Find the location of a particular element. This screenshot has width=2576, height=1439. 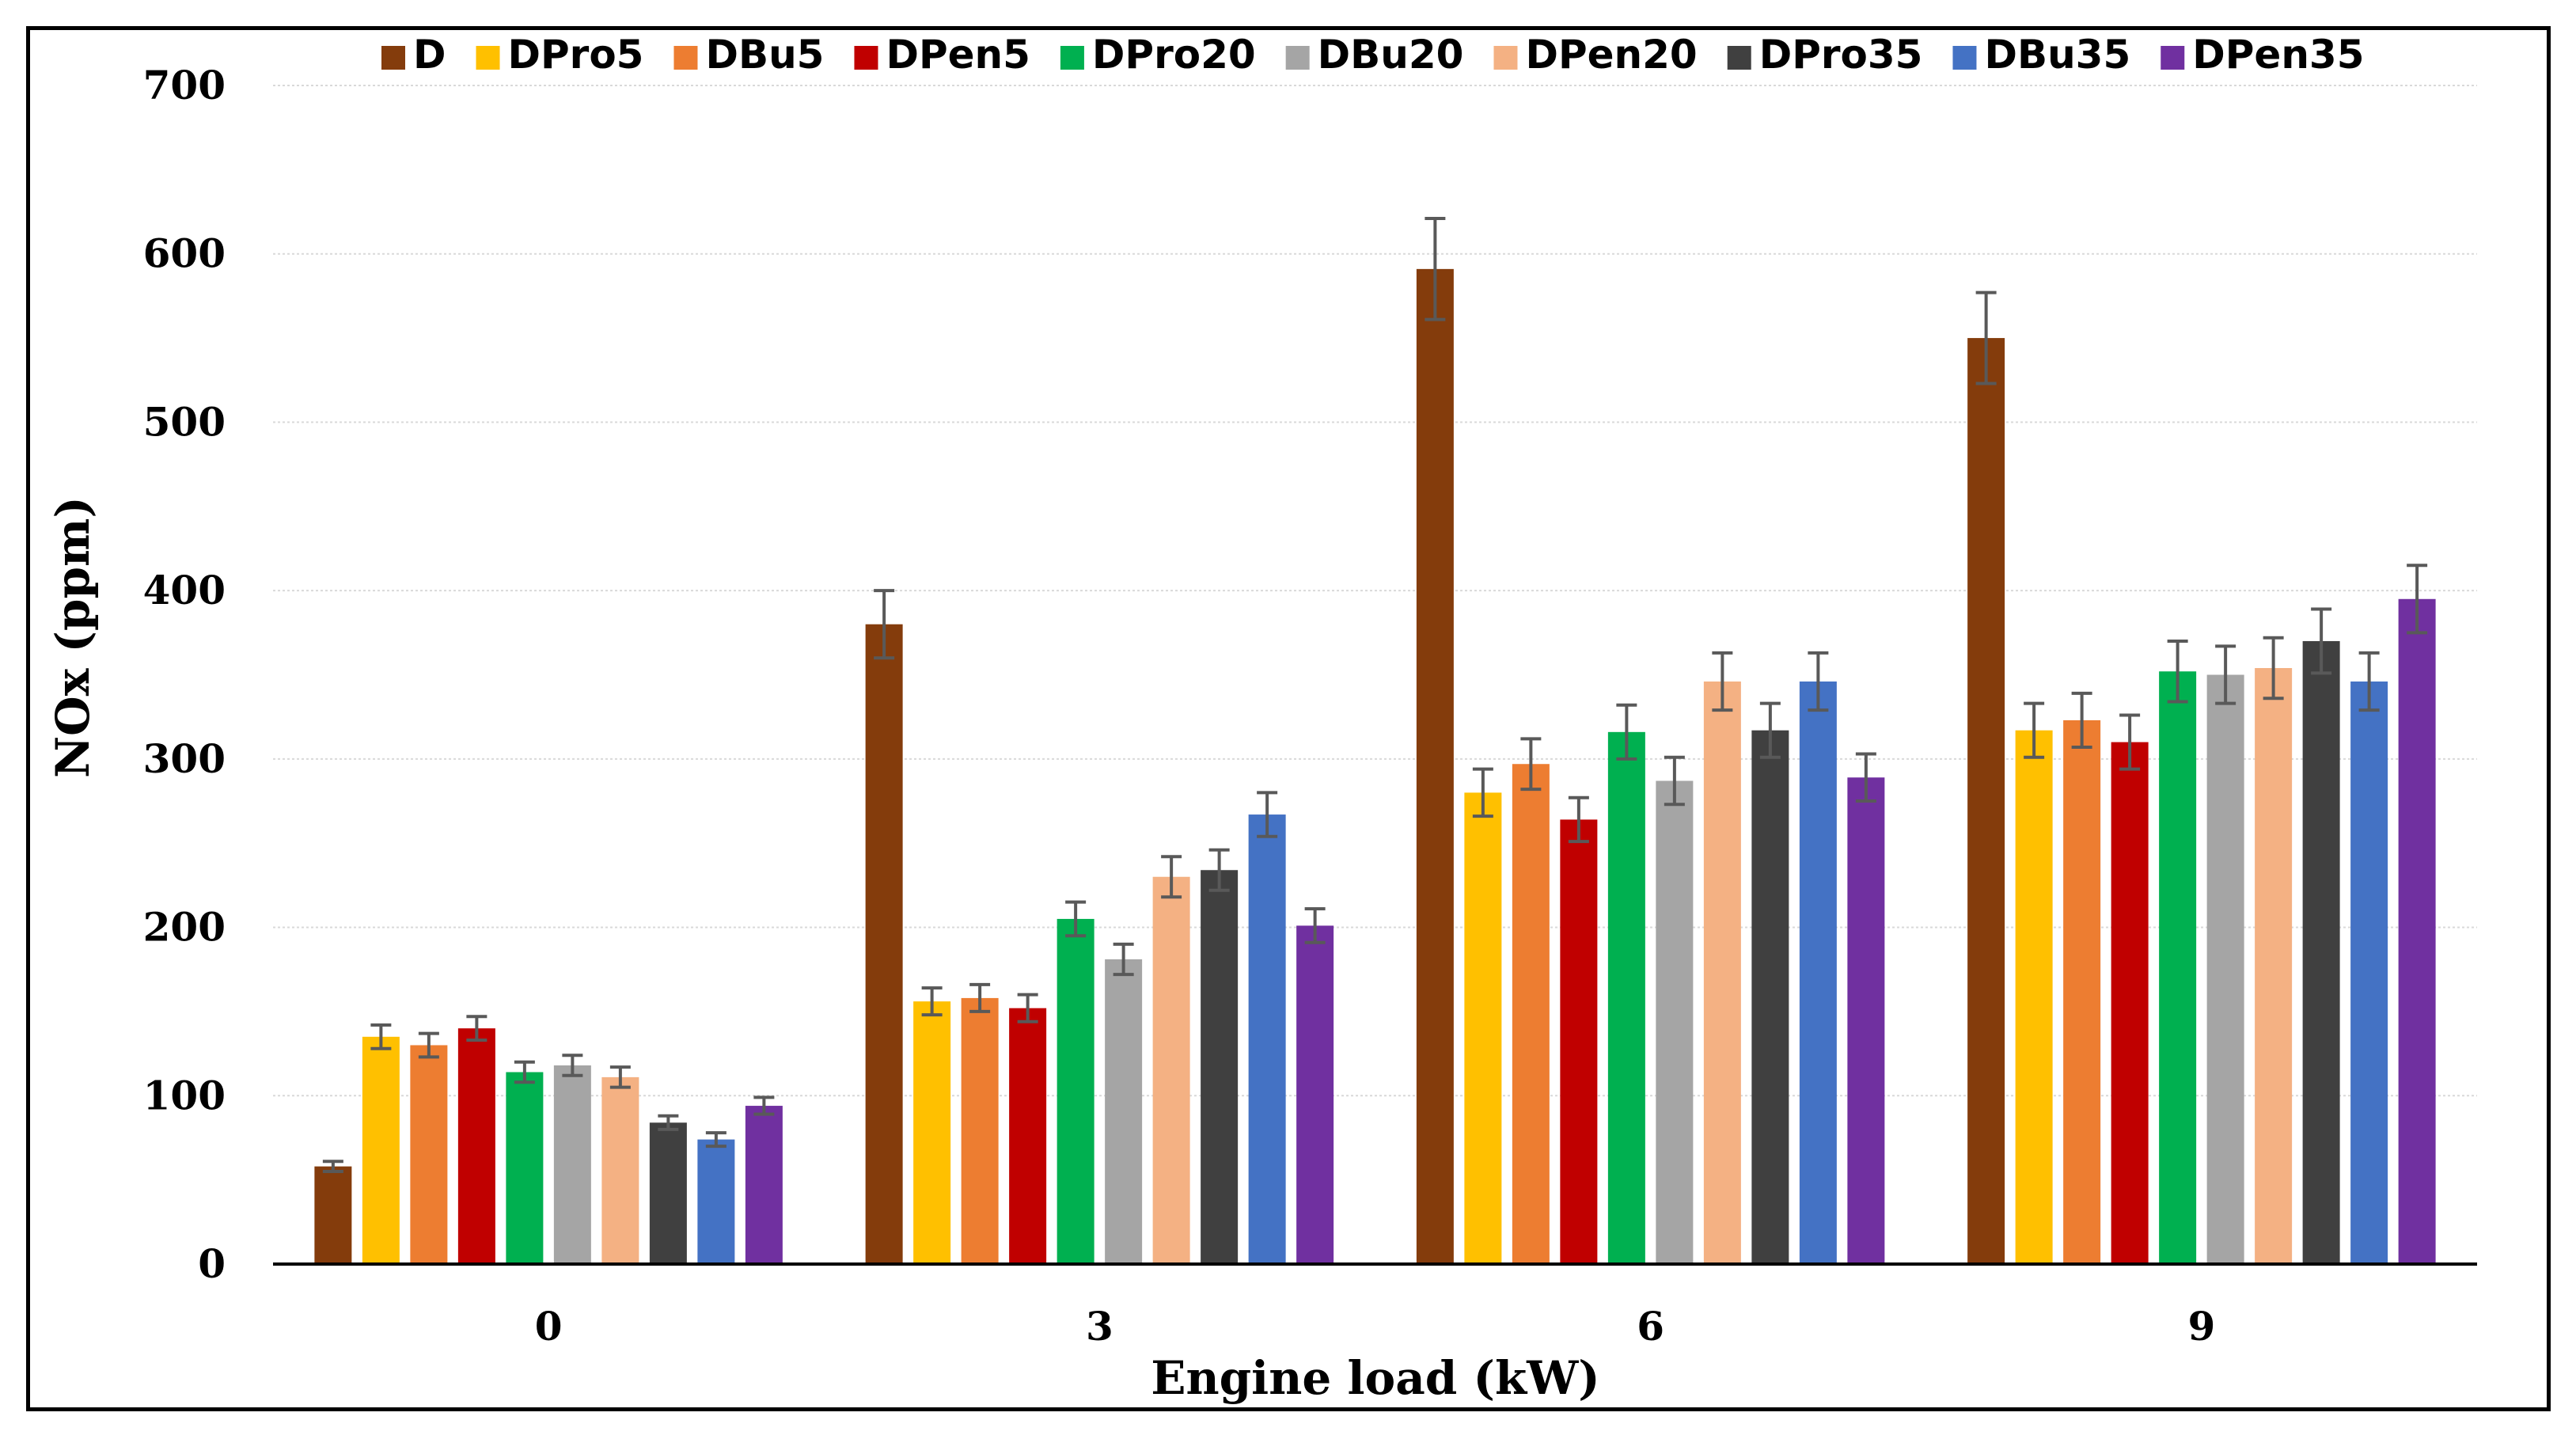

legend-item: DBu35 is located at coordinates (2041, 55).